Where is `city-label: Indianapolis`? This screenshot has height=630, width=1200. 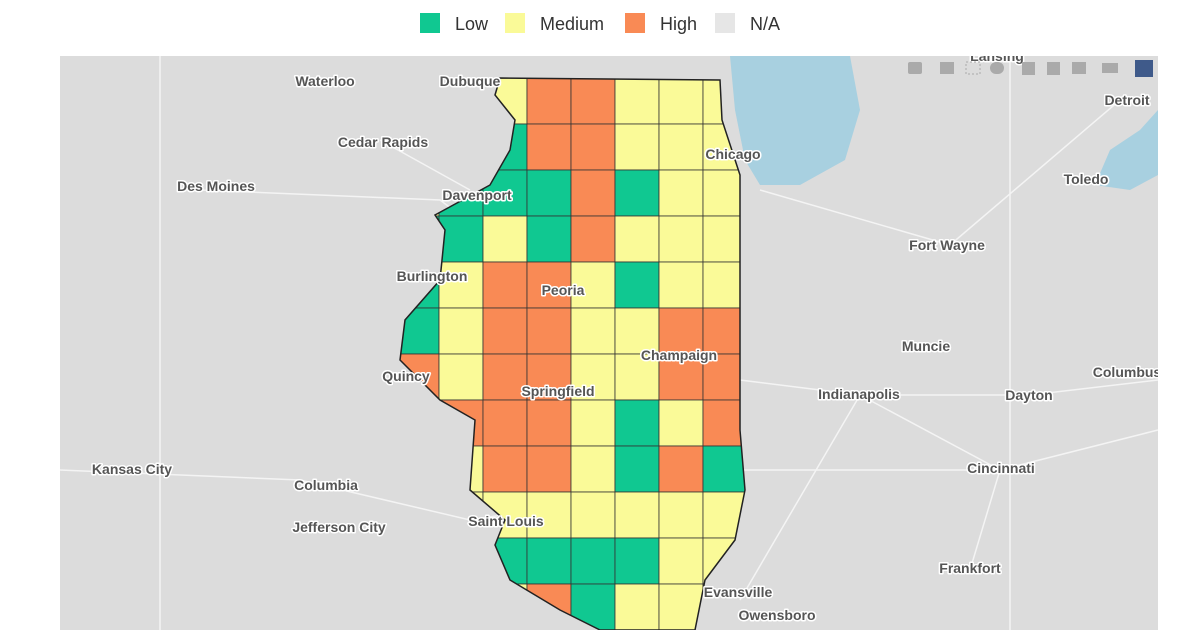
city-label: Indianapolis is located at coordinates (859, 394).